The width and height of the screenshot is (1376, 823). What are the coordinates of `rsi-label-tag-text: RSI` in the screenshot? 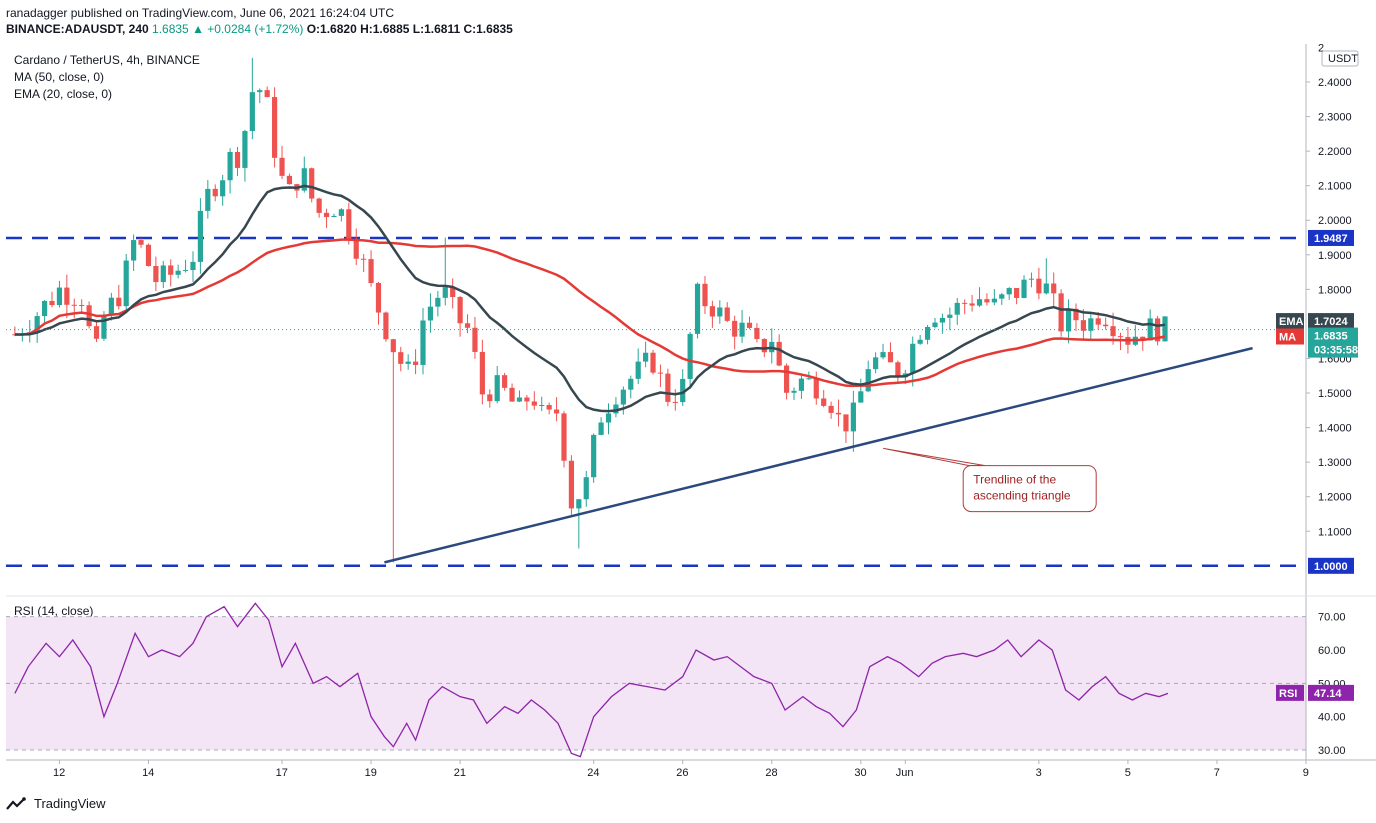 It's located at (1288, 694).